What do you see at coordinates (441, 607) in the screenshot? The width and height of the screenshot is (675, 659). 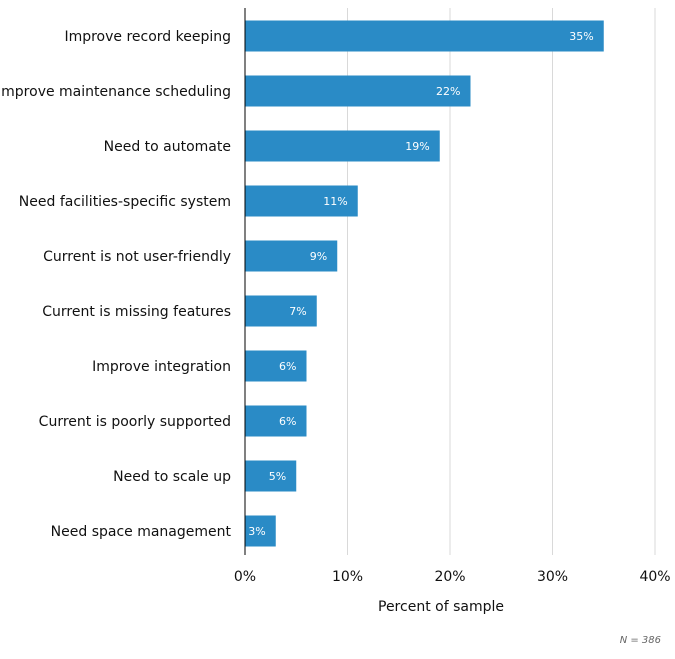 I see `x-axis-title: Percent of sample` at bounding box center [441, 607].